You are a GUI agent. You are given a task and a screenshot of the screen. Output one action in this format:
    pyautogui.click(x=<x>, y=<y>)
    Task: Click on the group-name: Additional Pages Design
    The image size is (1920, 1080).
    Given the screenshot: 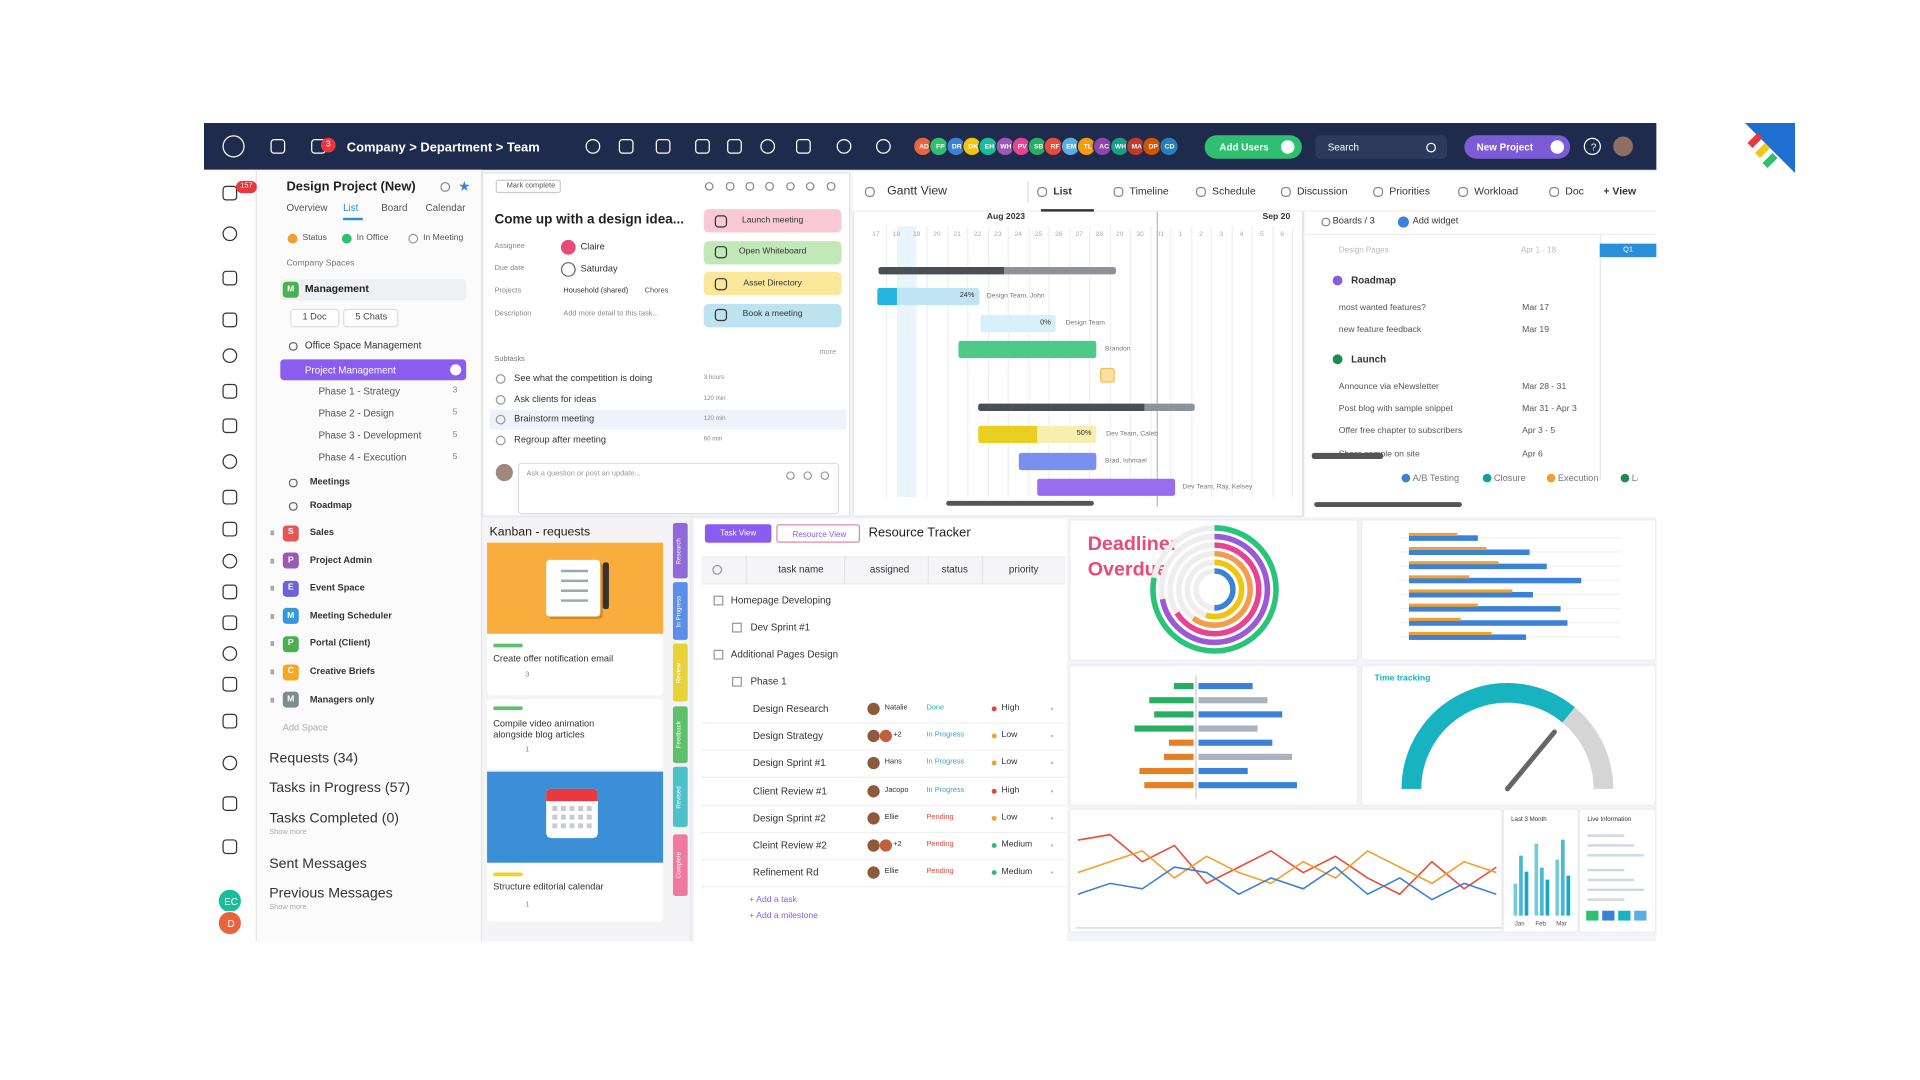 What is the action you would take?
    pyautogui.click(x=784, y=655)
    